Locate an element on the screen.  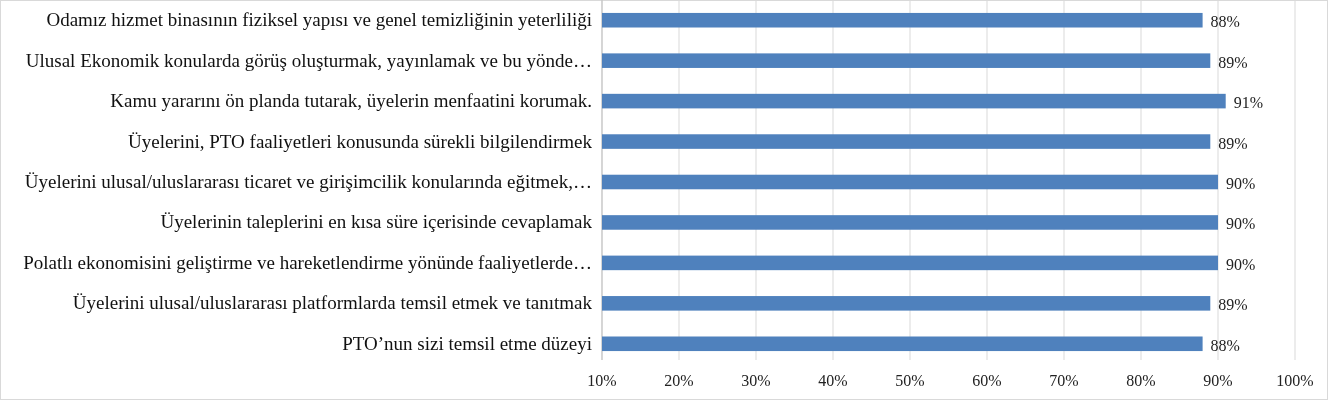
x-tick-label: 70% is located at coordinates (1064, 380).